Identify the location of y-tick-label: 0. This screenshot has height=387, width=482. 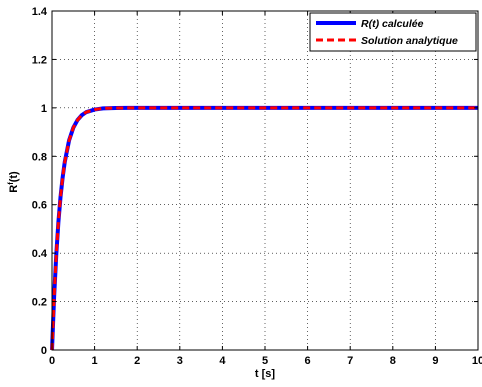
(44, 351).